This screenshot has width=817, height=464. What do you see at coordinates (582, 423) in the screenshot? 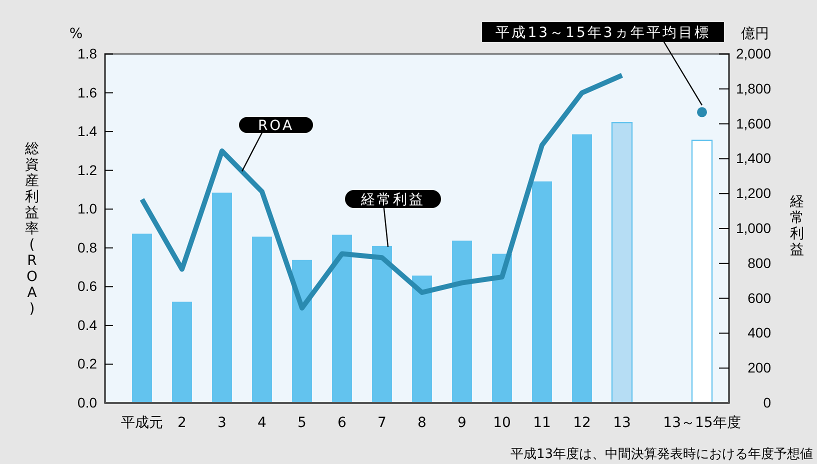
I see `x-tick-label: 12` at bounding box center [582, 423].